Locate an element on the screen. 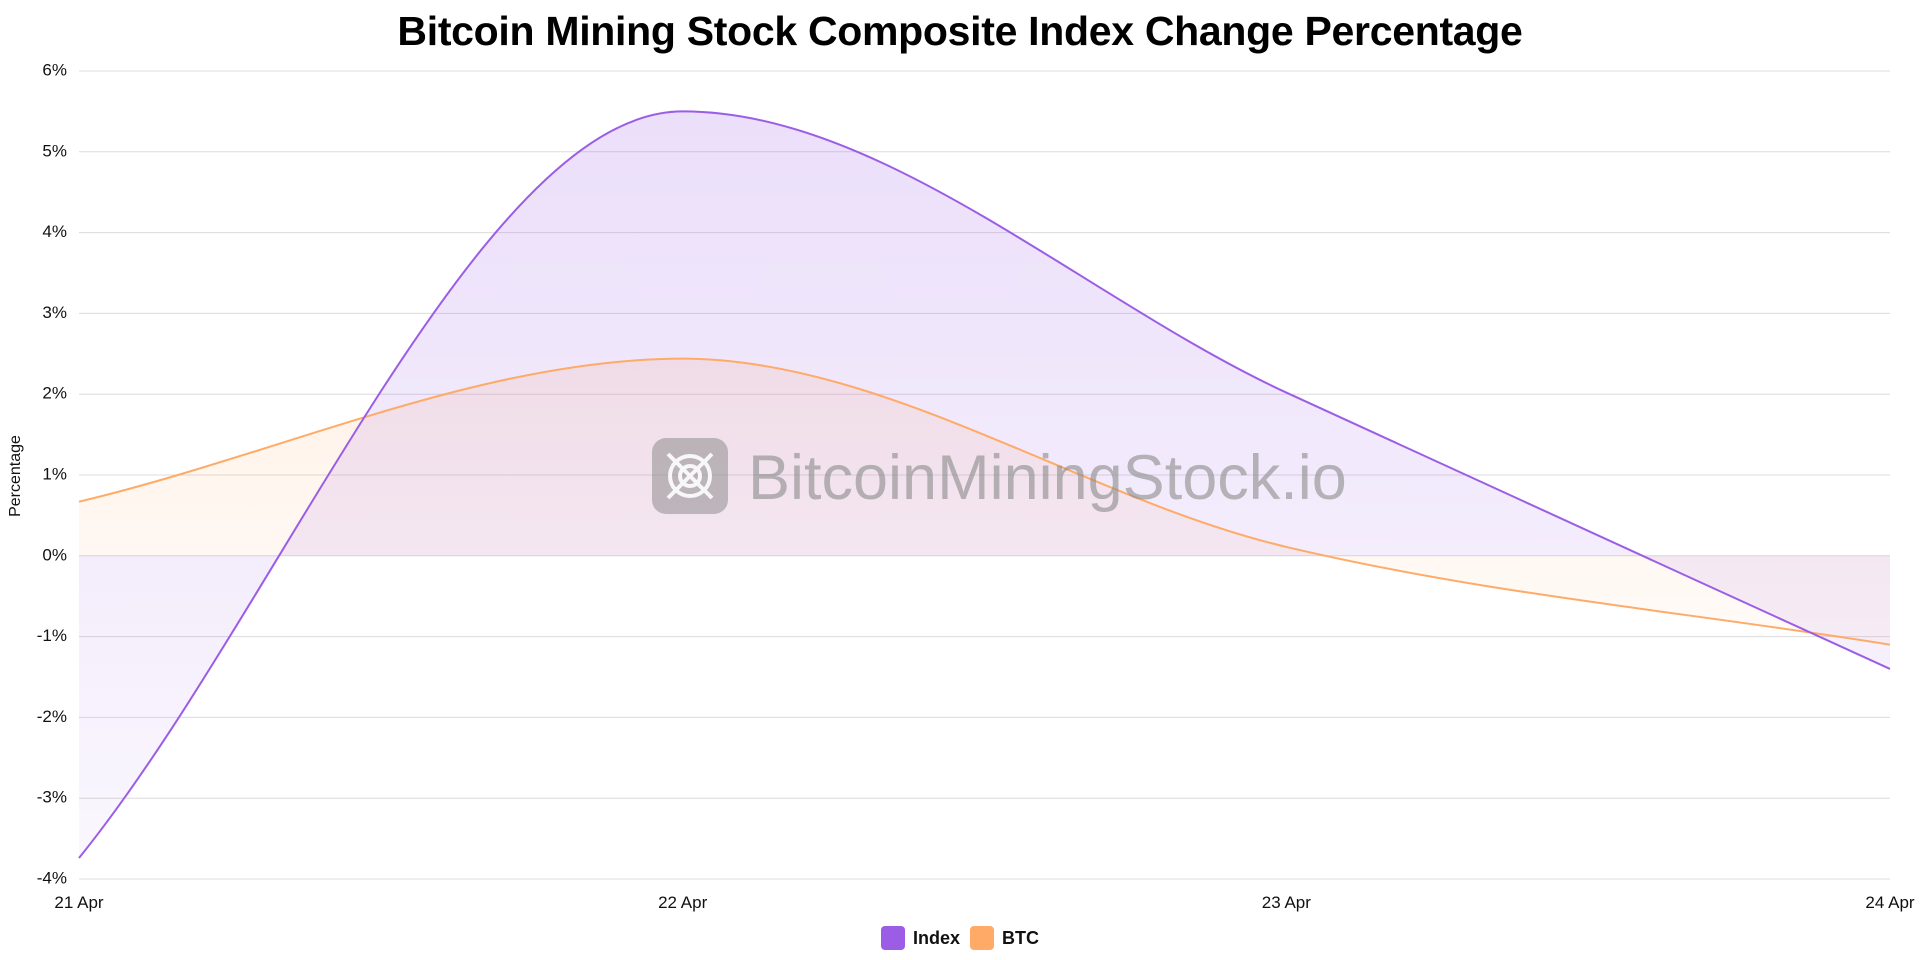  y-tick-label: 4% is located at coordinates (54, 231).